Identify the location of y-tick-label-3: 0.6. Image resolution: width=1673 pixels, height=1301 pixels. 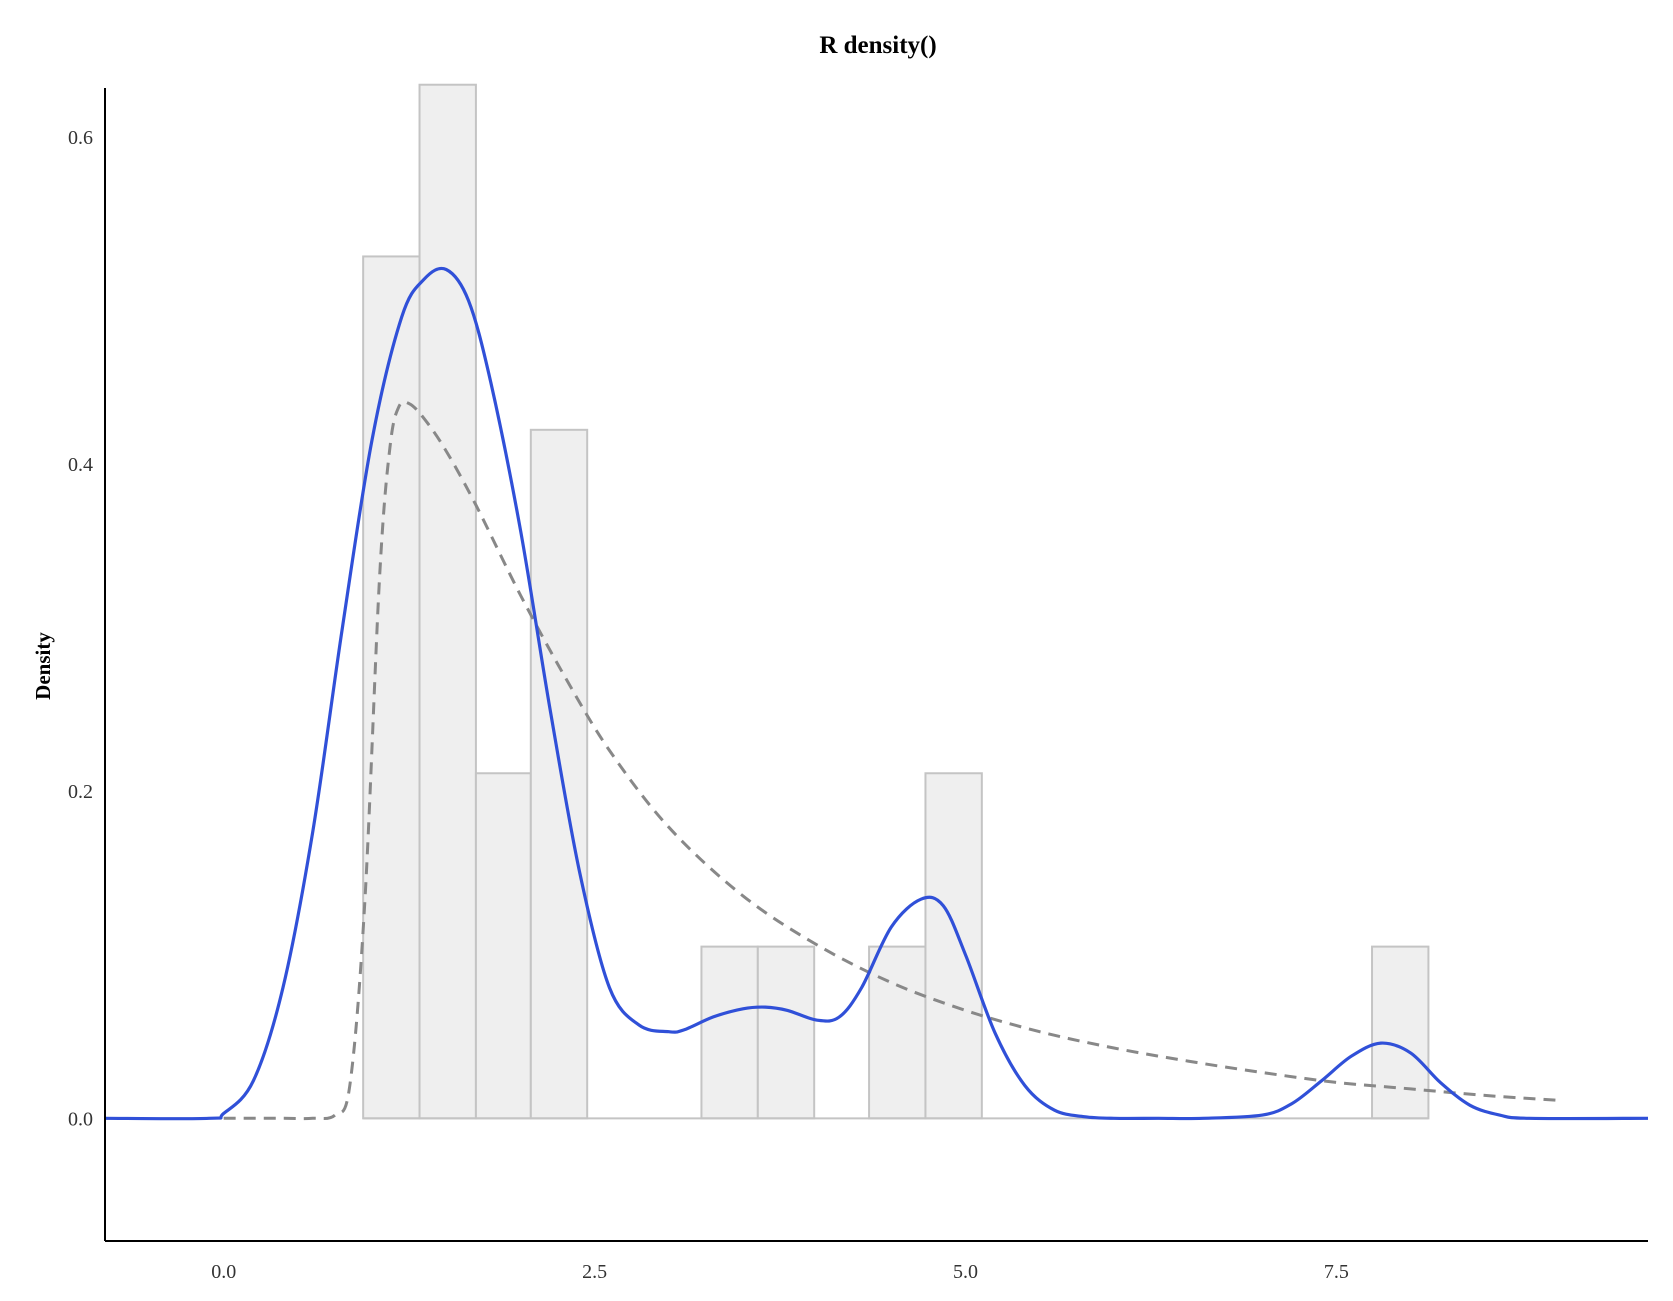
(80, 138).